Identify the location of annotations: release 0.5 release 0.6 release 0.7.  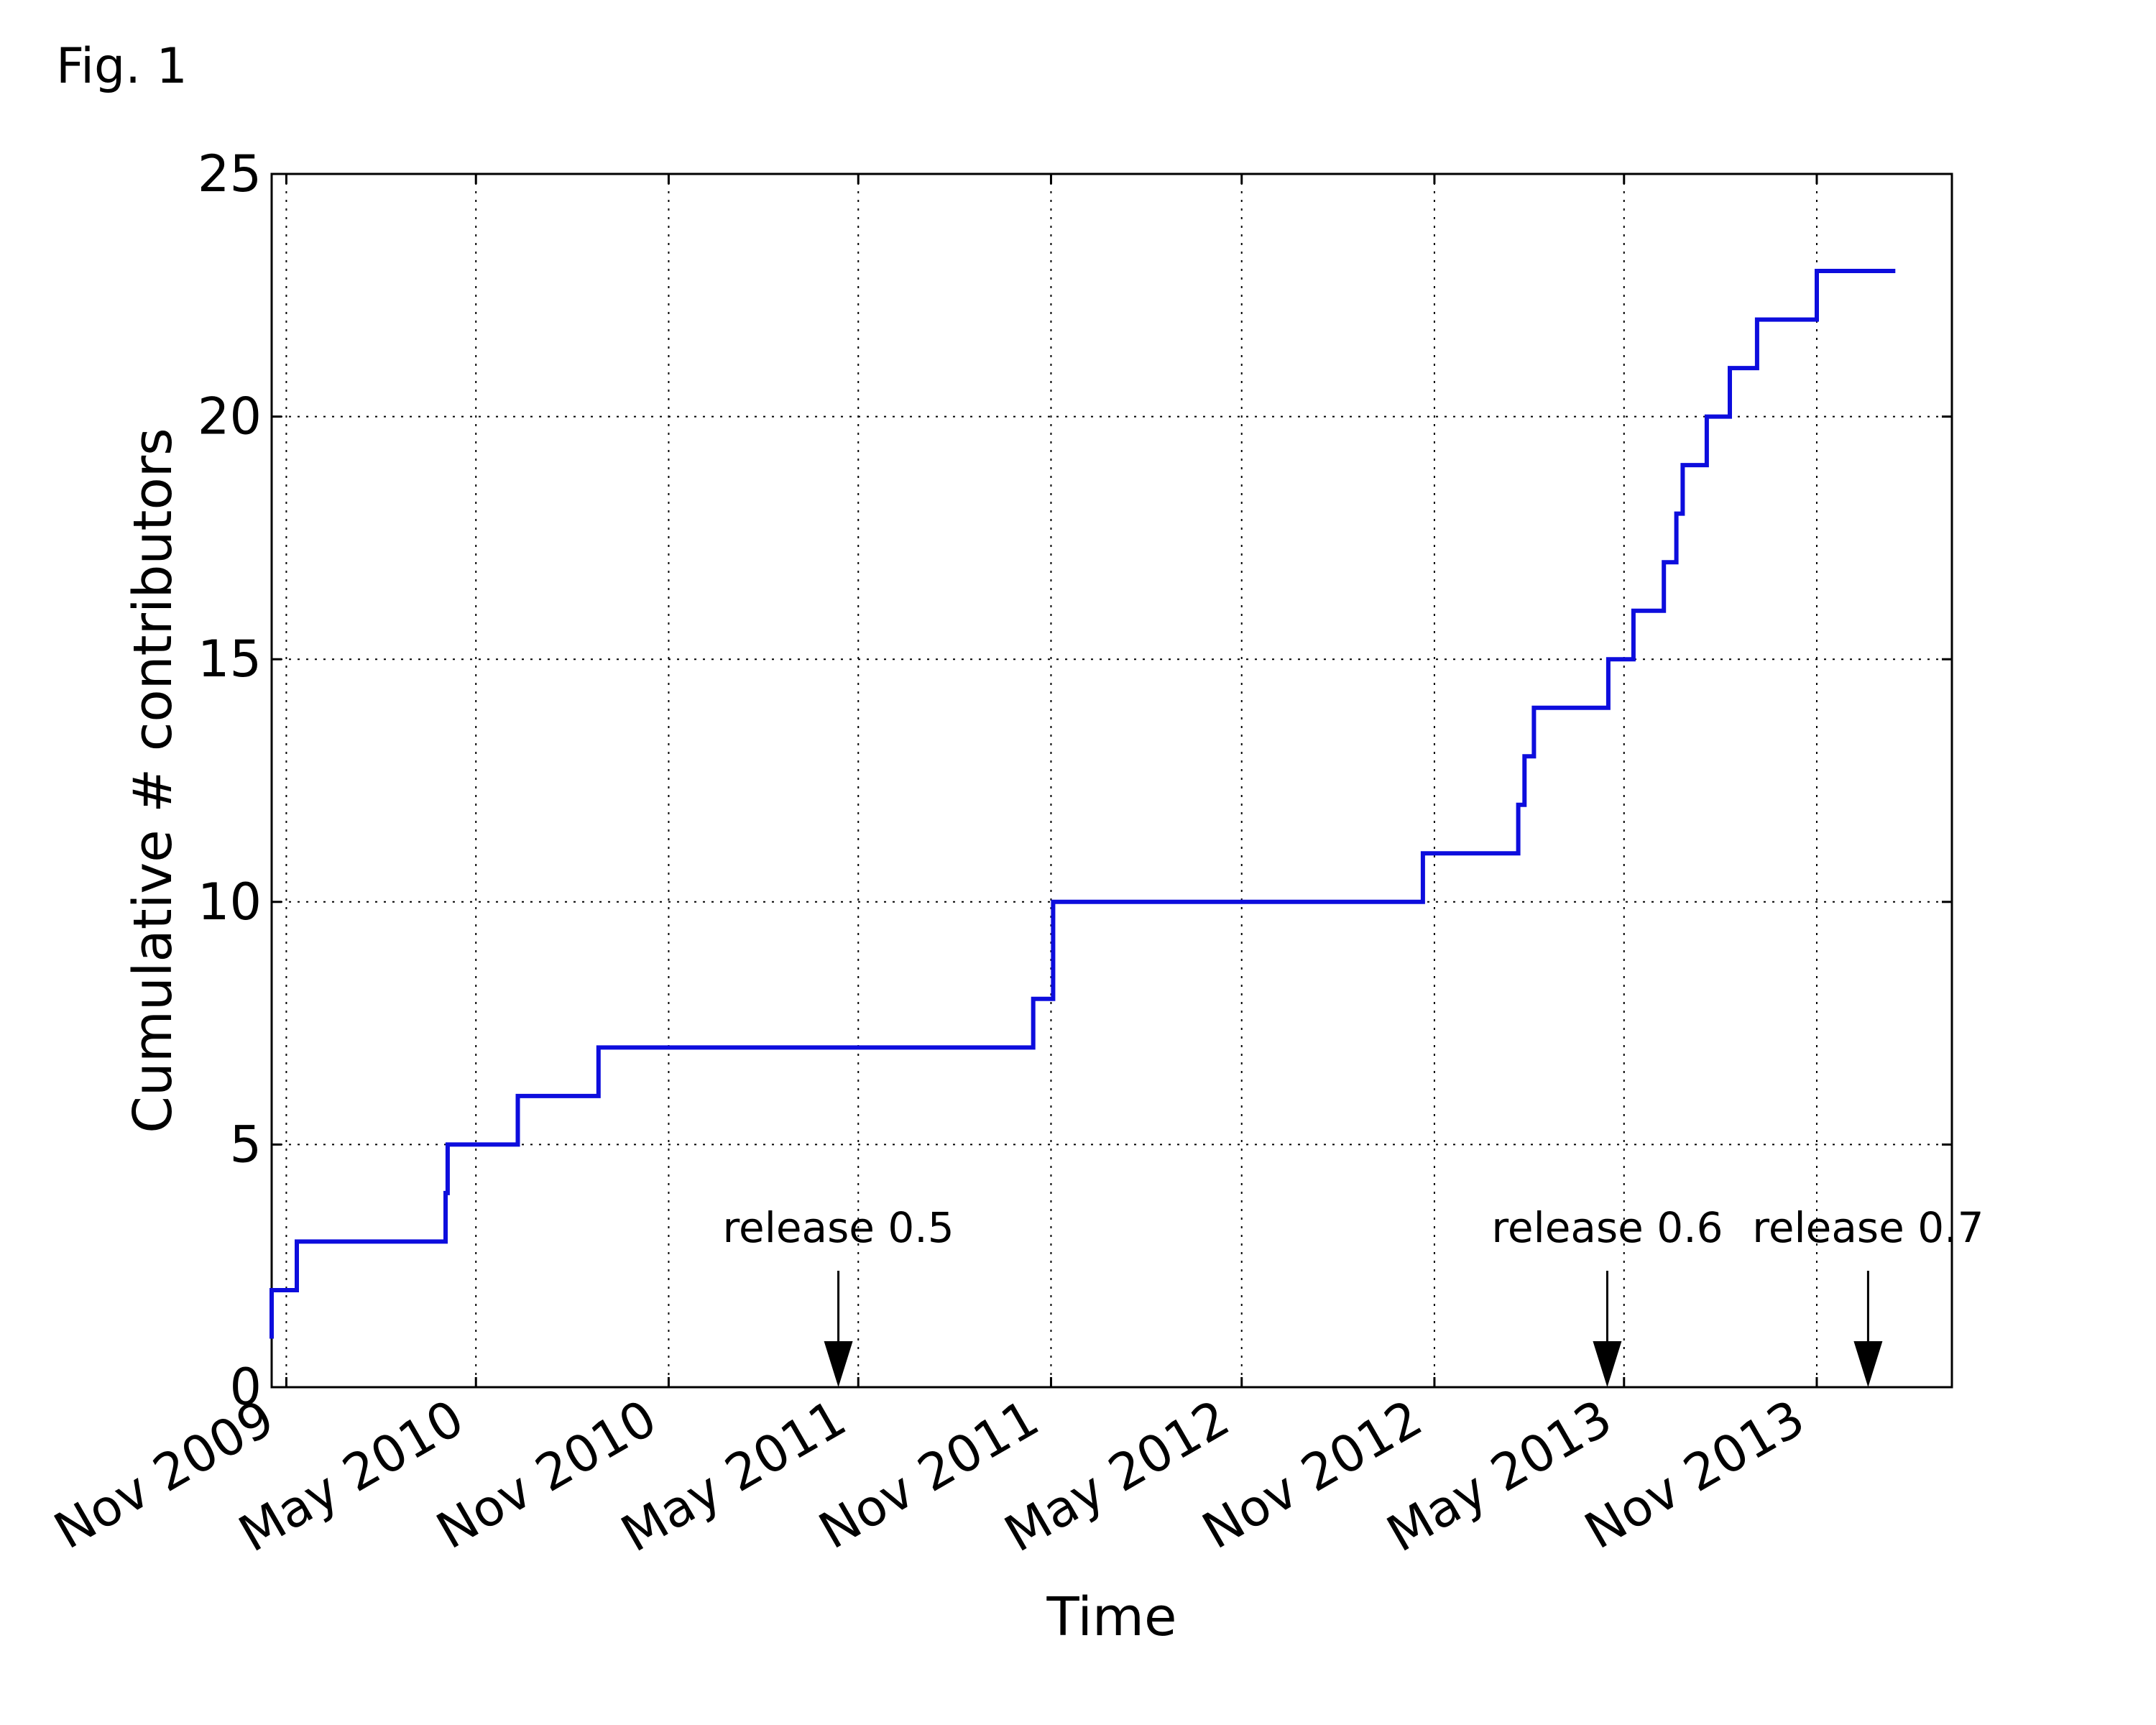
(1353, 1295).